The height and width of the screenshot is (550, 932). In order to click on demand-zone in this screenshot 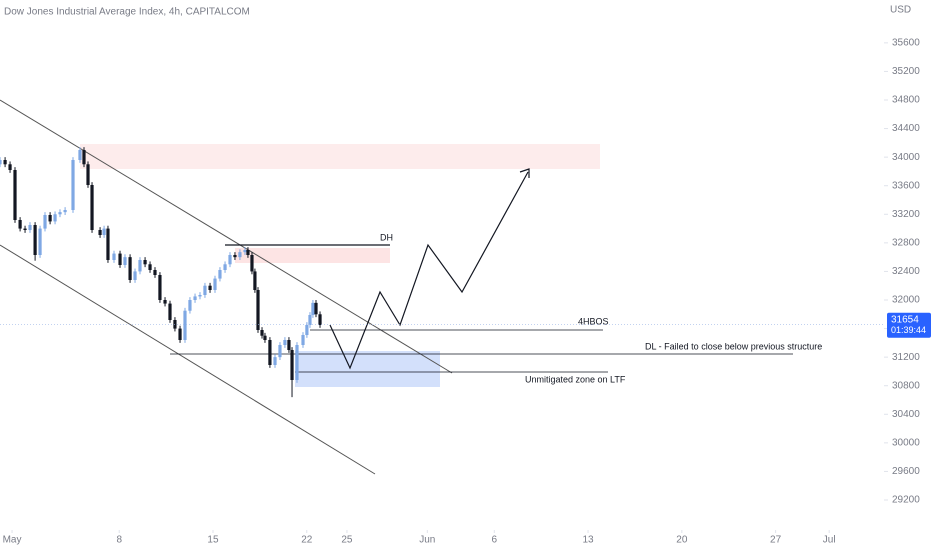, I will do `click(367, 369)`.